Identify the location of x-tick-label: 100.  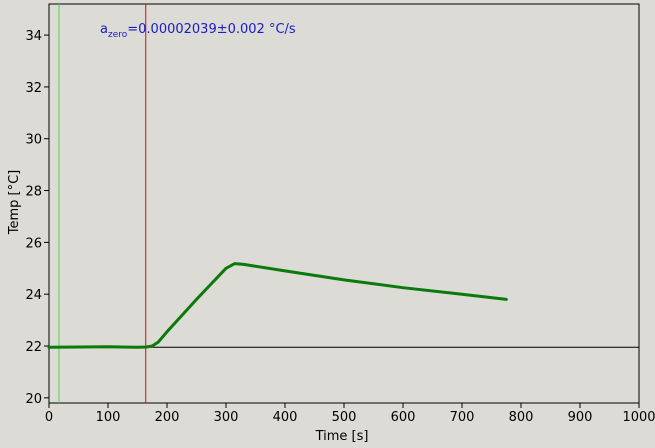
(108, 417).